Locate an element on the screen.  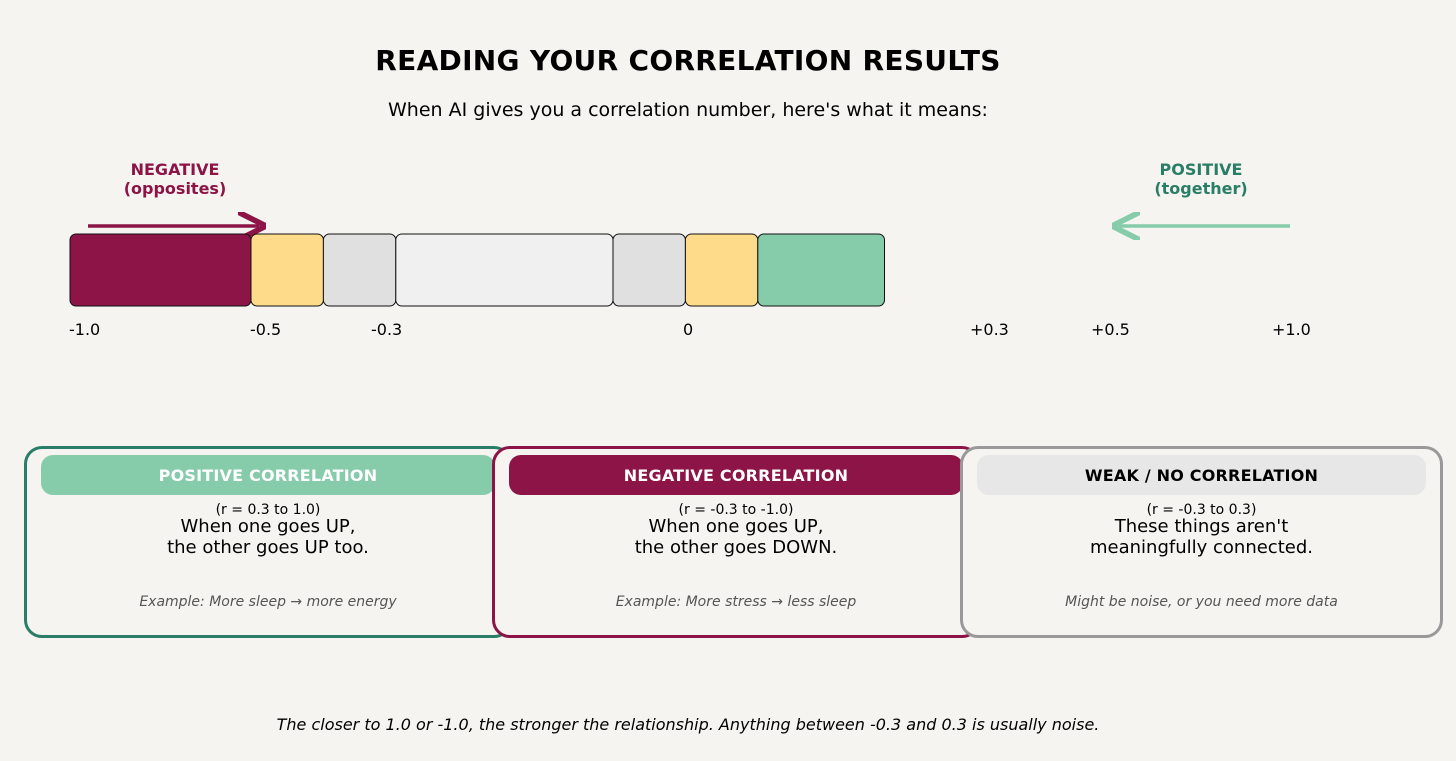
negative-card-example: Example: More stress → less sleep is located at coordinates (736, 602).